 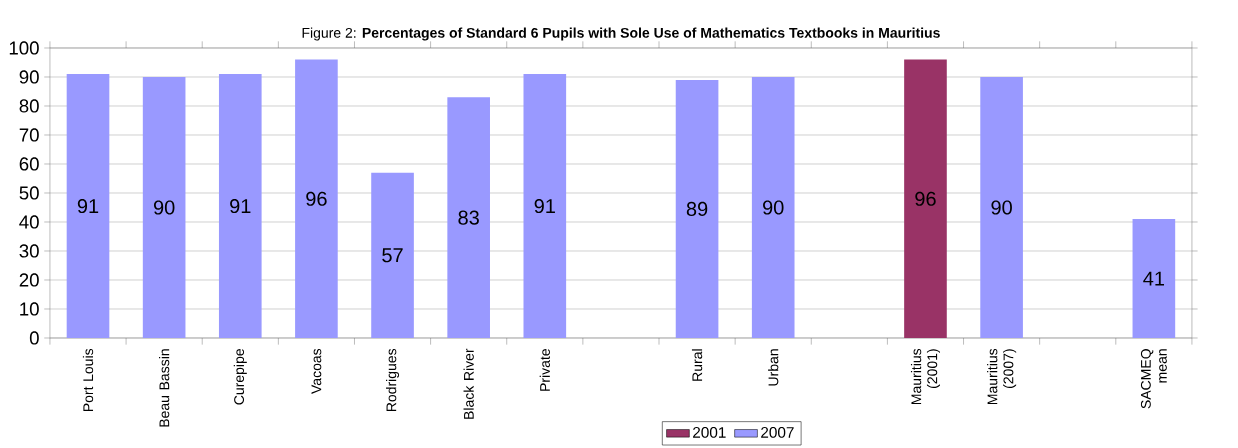 What do you see at coordinates (29, 77) in the screenshot?
I see `y-tick-label: 90` at bounding box center [29, 77].